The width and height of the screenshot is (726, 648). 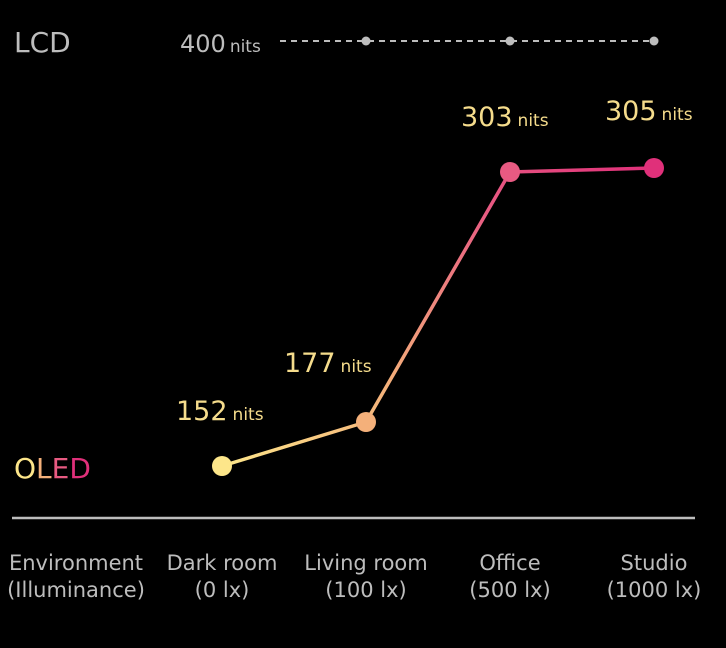 What do you see at coordinates (654, 590) in the screenshot?
I see `x-tick-sublabel: (1000 lx)` at bounding box center [654, 590].